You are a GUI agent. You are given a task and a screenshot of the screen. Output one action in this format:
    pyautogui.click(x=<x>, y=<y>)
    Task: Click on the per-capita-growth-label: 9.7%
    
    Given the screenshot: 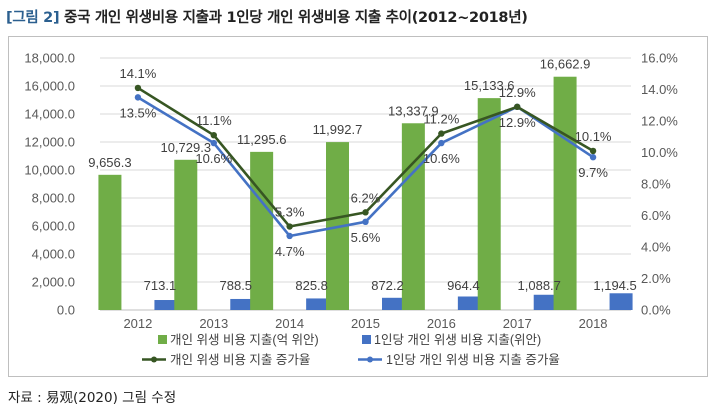 What is the action you would take?
    pyautogui.click(x=593, y=172)
    